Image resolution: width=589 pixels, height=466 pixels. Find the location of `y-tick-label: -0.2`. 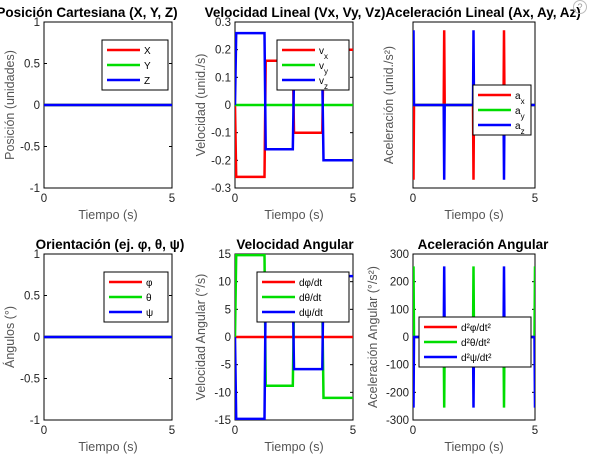

y-tick-label: -0.2 is located at coordinates (221, 161).